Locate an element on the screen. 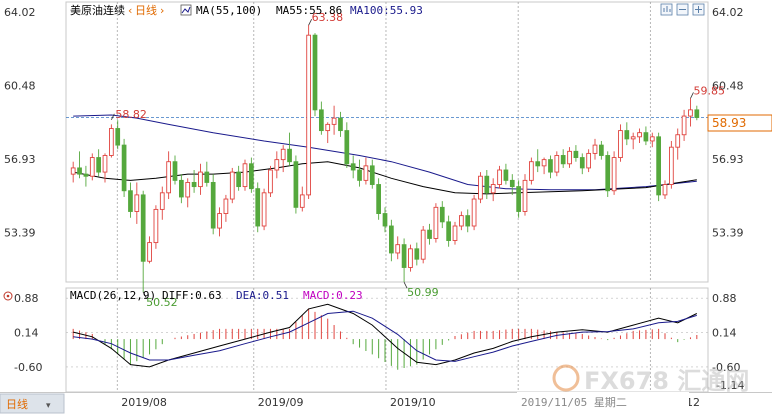 Image resolution: width=772 pixels, height=418 pixels. price-tick-label-right: 56.93 is located at coordinates (728, 159).